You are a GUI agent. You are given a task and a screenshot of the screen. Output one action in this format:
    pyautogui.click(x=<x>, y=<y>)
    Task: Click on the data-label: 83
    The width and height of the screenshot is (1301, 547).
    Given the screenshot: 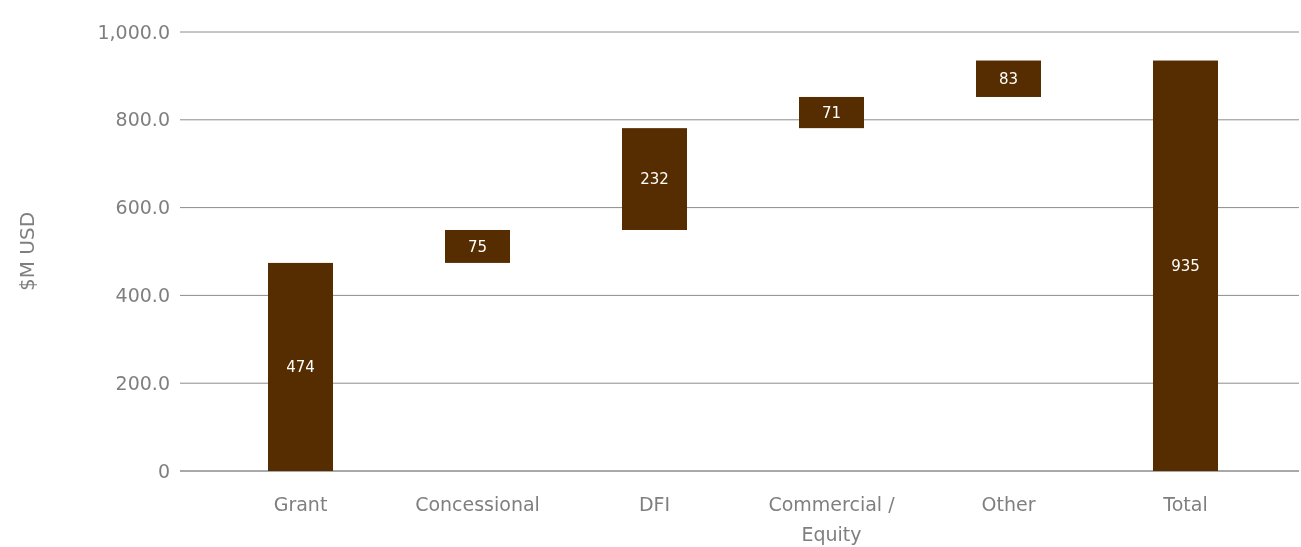 What is the action you would take?
    pyautogui.click(x=1008, y=79)
    